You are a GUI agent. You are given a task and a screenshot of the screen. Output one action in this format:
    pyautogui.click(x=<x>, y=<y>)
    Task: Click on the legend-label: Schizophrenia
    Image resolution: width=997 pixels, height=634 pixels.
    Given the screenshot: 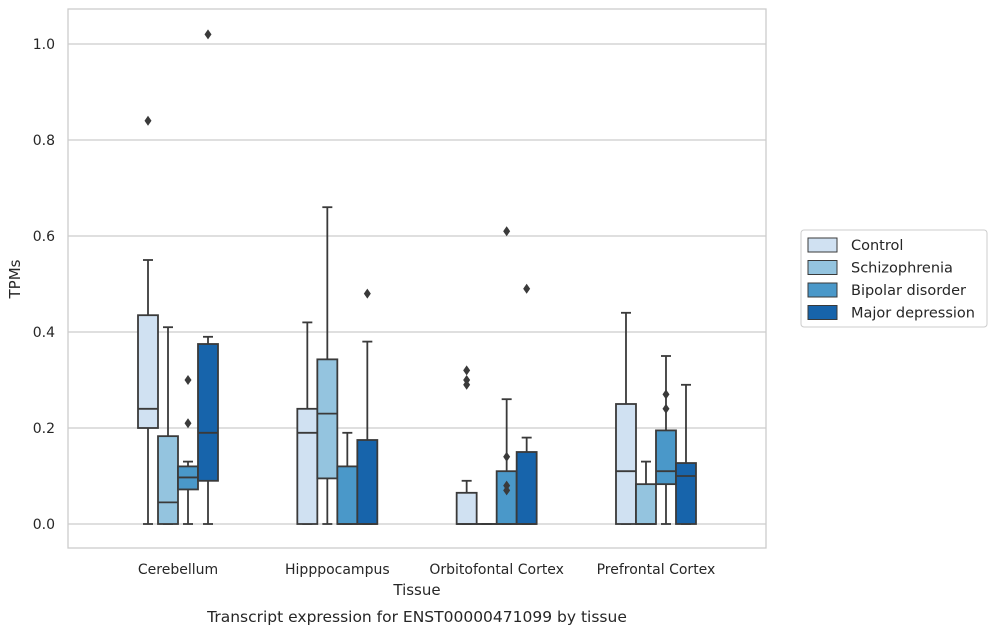 What is the action you would take?
    pyautogui.click(x=902, y=269)
    